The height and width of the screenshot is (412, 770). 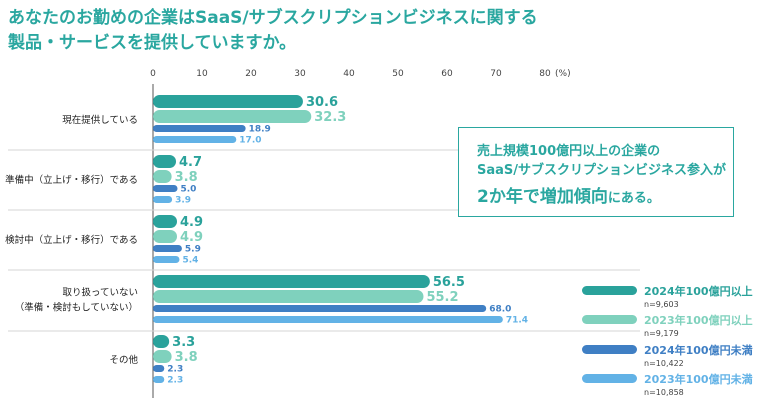 What do you see at coordinates (563, 74) in the screenshot?
I see `axis-unit-label: (%)` at bounding box center [563, 74].